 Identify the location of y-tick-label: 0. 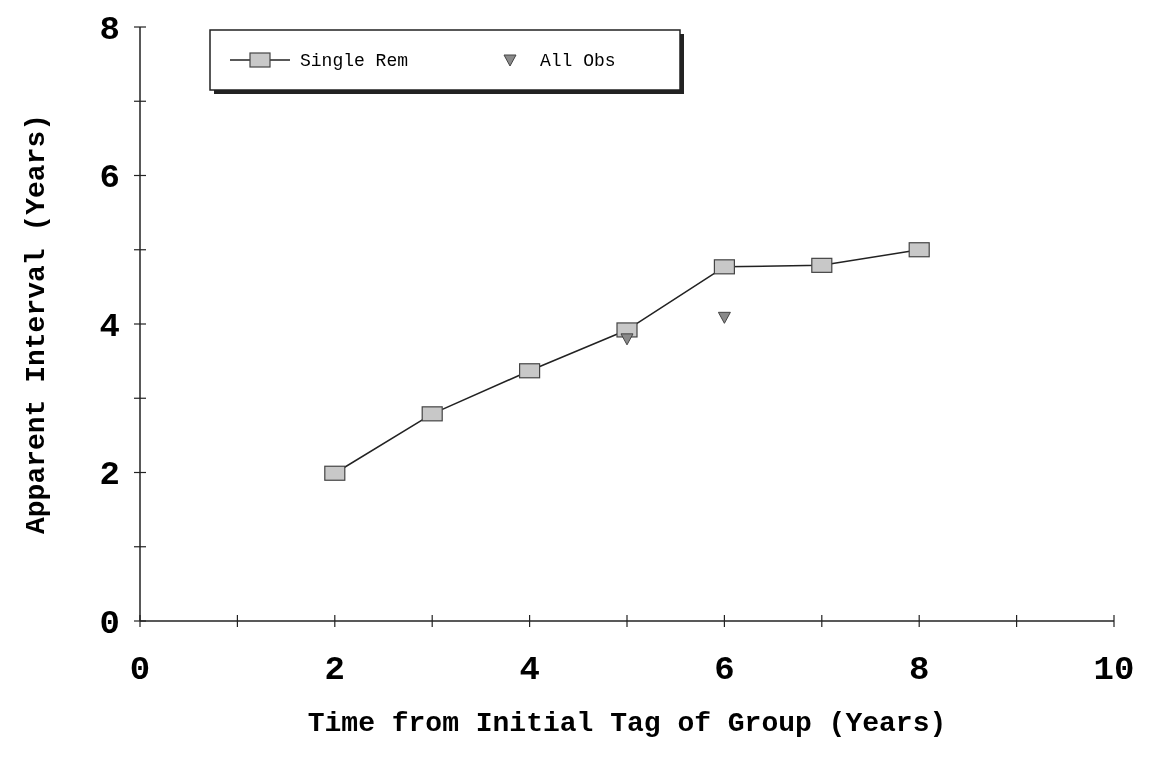
(109, 623).